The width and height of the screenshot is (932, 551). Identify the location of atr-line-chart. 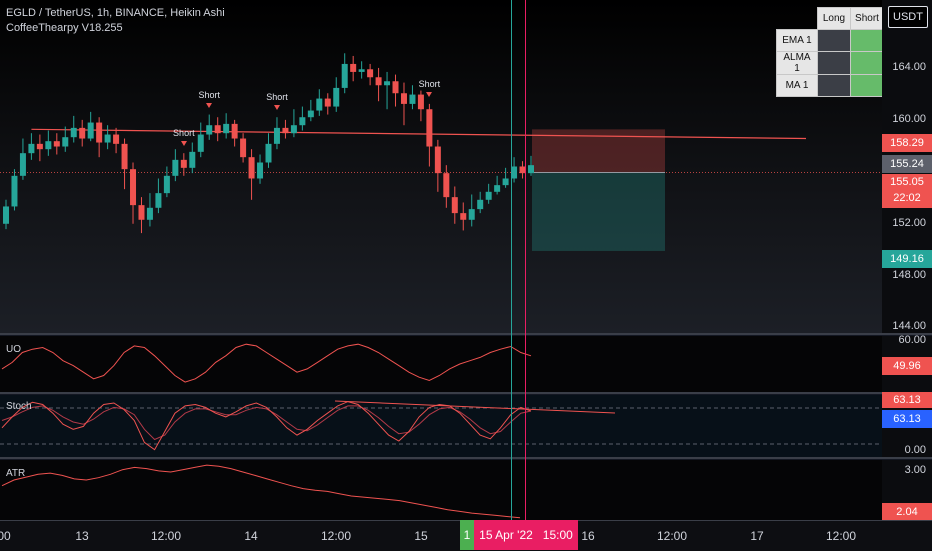
(261, 491).